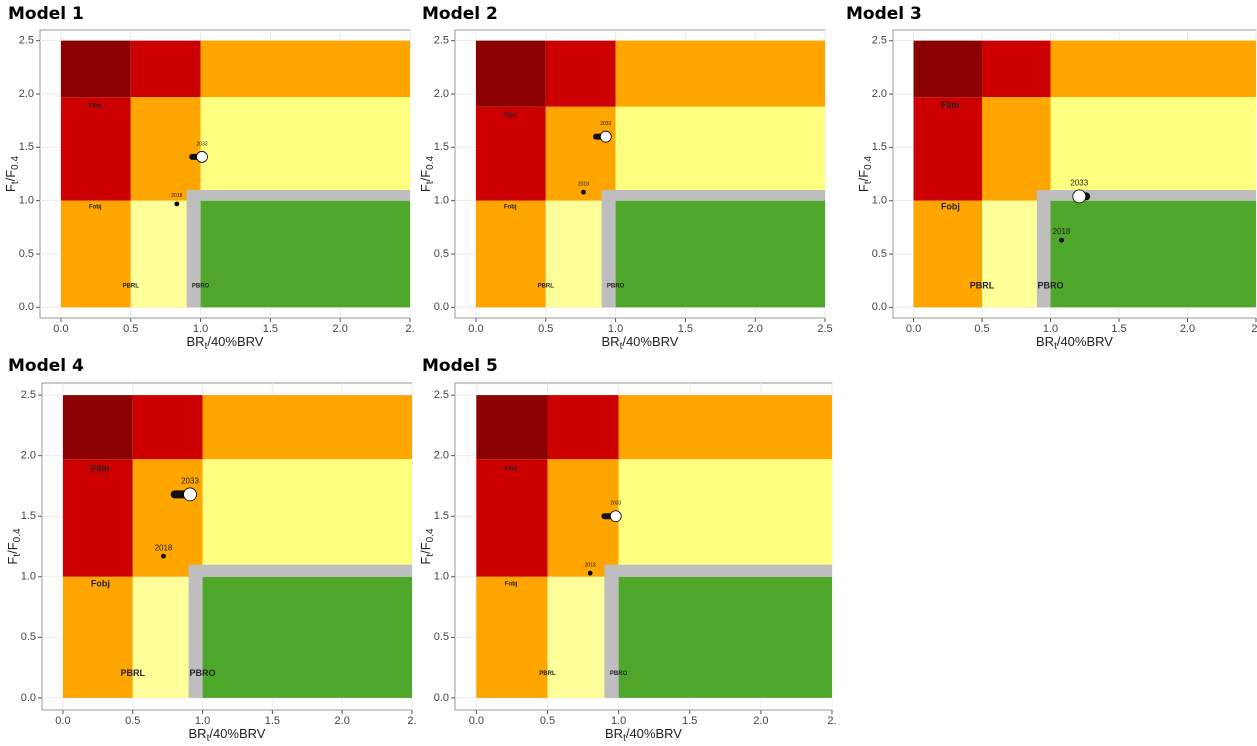 The height and width of the screenshot is (746, 1257). Describe the element at coordinates (824, 329) in the screenshot. I see `x-tick-label: 2.5` at that location.